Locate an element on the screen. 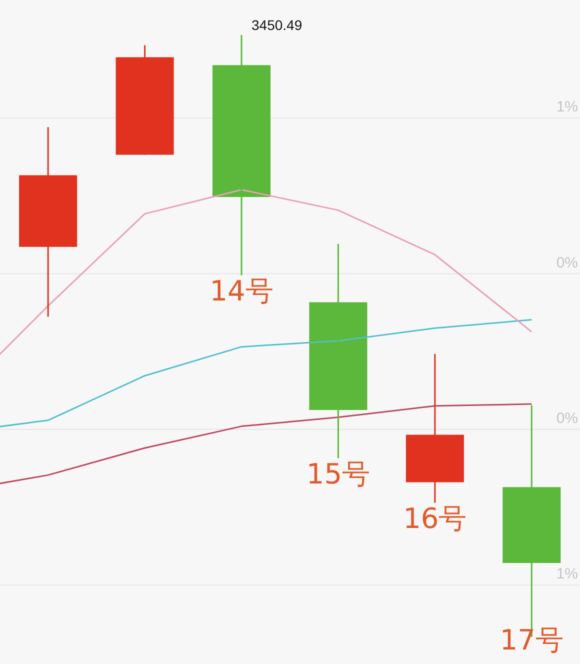 The width and height of the screenshot is (580, 664). x-tick-label: 16号 is located at coordinates (435, 519).